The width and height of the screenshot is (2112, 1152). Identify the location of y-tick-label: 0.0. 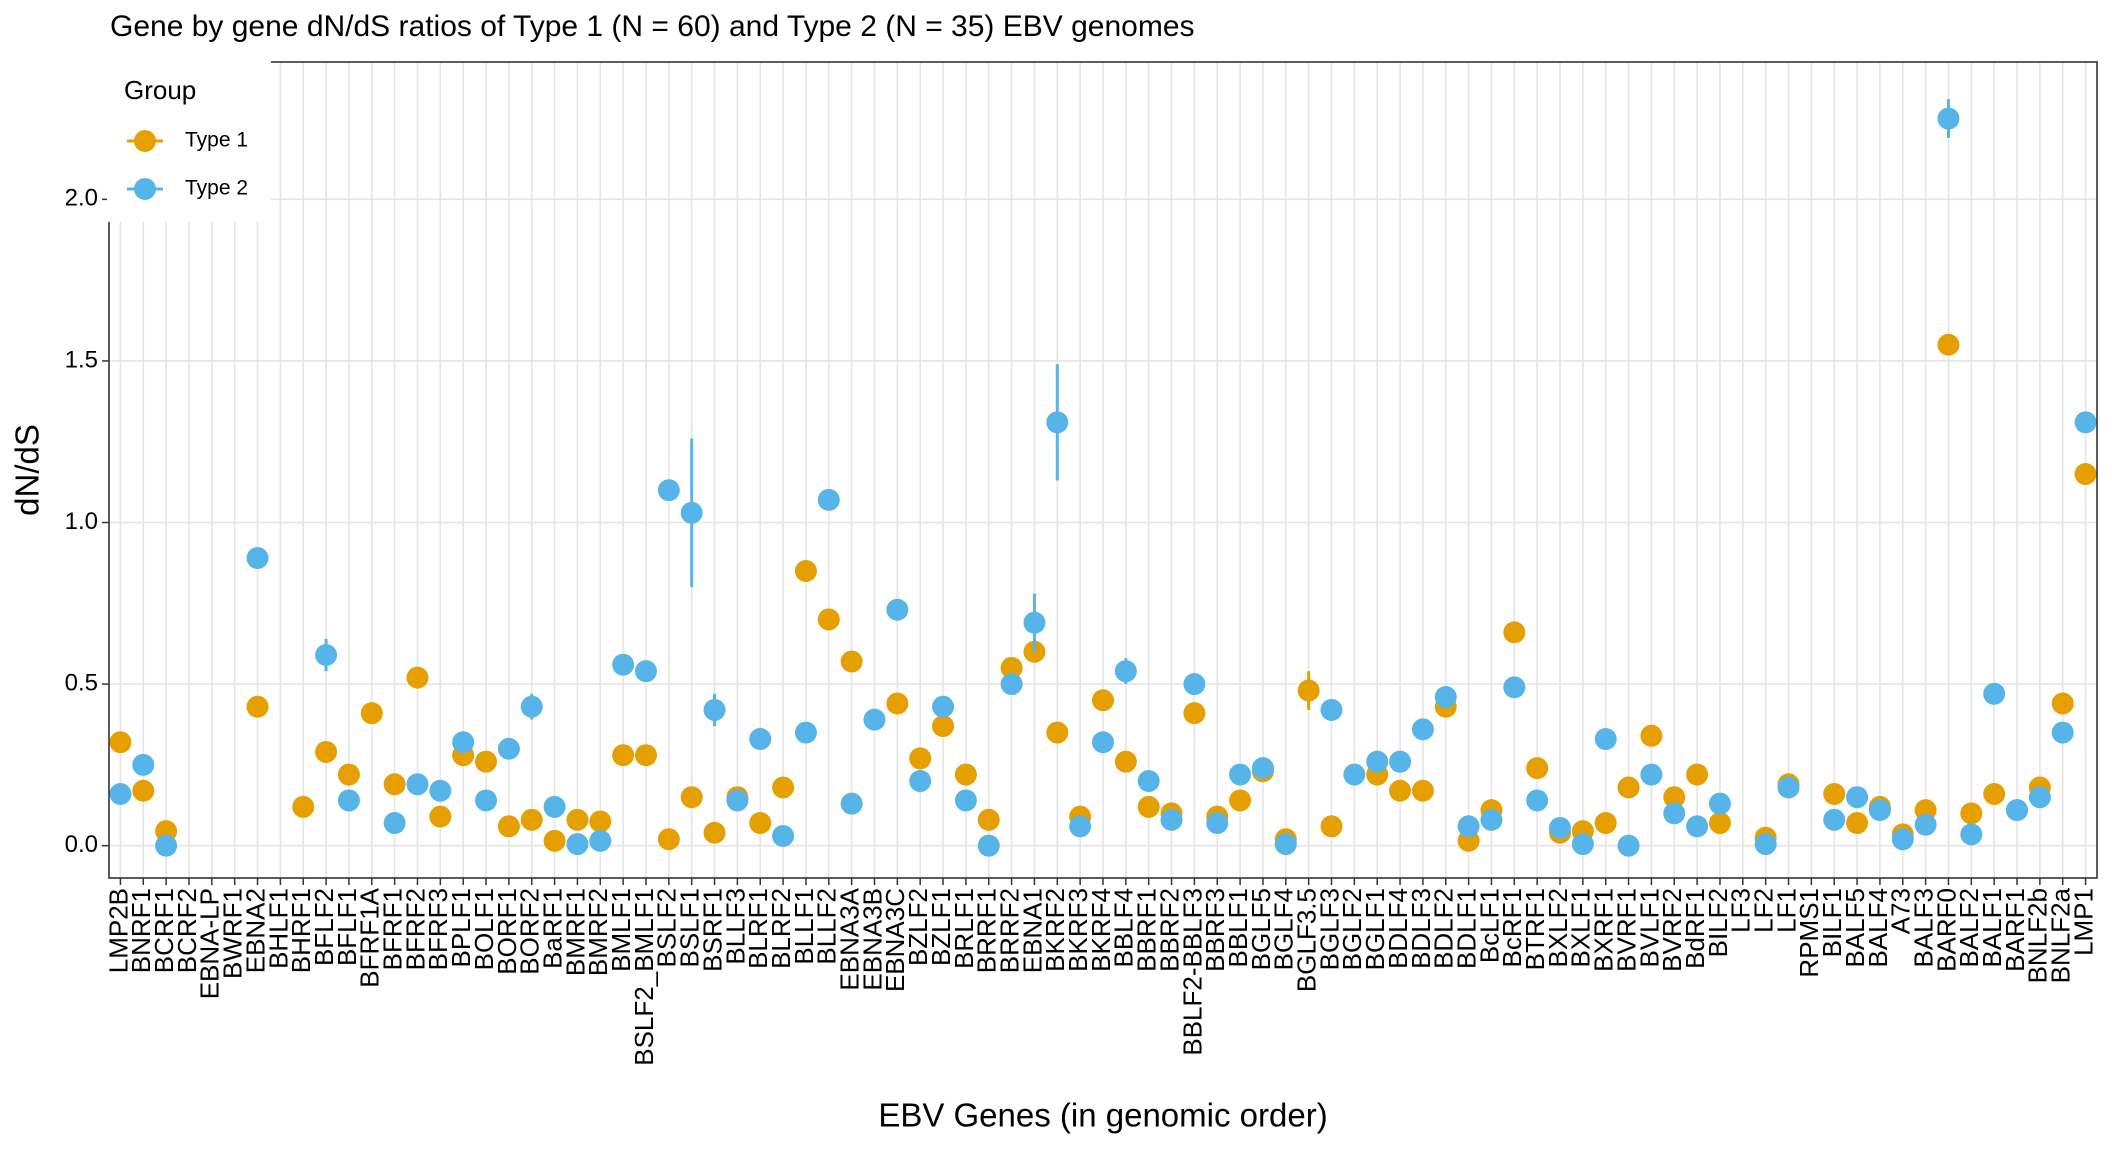
(81, 844).